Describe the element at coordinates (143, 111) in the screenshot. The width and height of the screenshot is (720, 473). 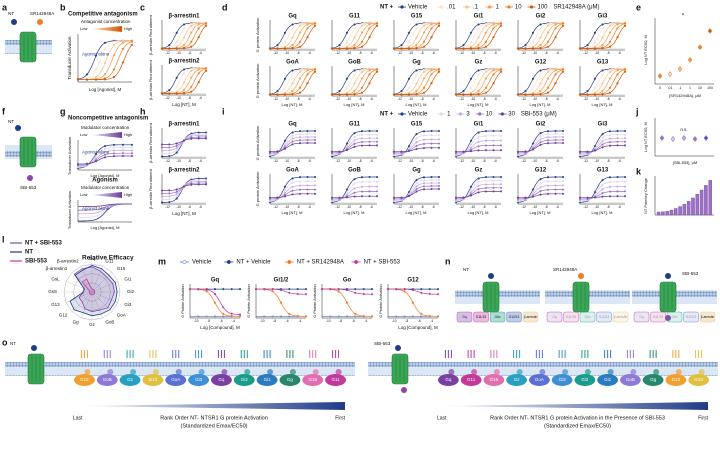
I see `panel-letter: h` at that location.